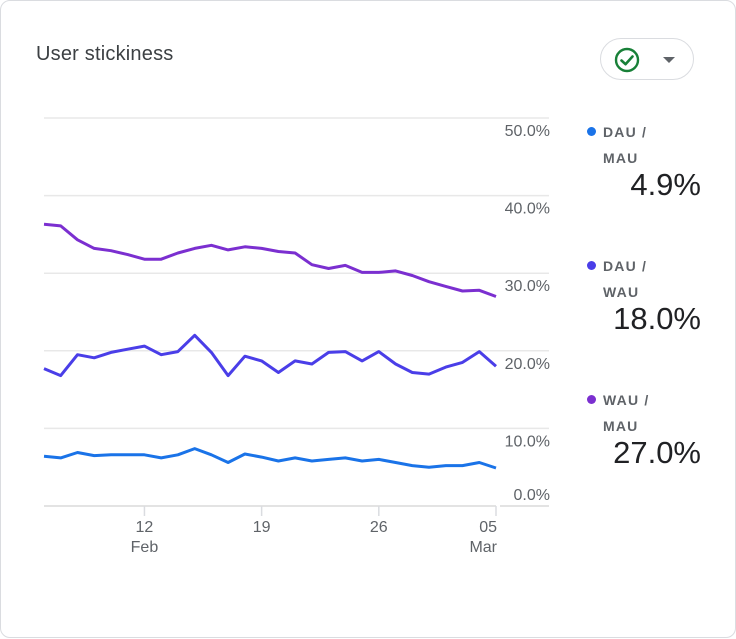  Describe the element at coordinates (488, 527) in the screenshot. I see `x-tick-label: 05` at that location.